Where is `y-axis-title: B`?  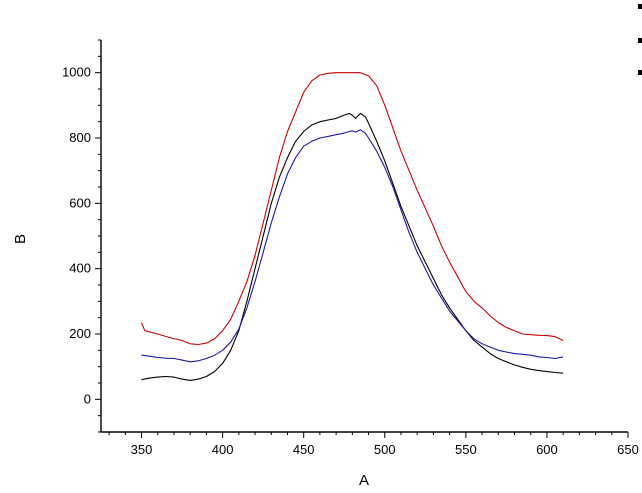 y-axis-title: B is located at coordinates (20, 239).